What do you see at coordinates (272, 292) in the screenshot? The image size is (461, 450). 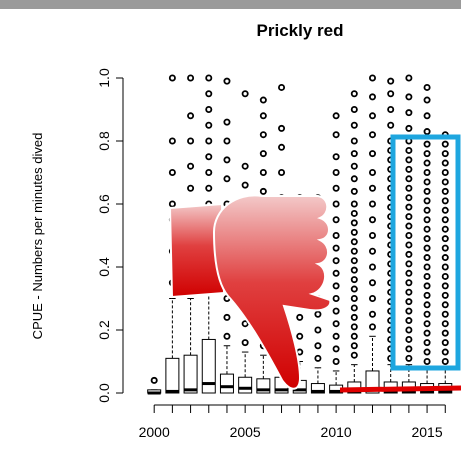 I see `thumb-down-icon` at bounding box center [272, 292].